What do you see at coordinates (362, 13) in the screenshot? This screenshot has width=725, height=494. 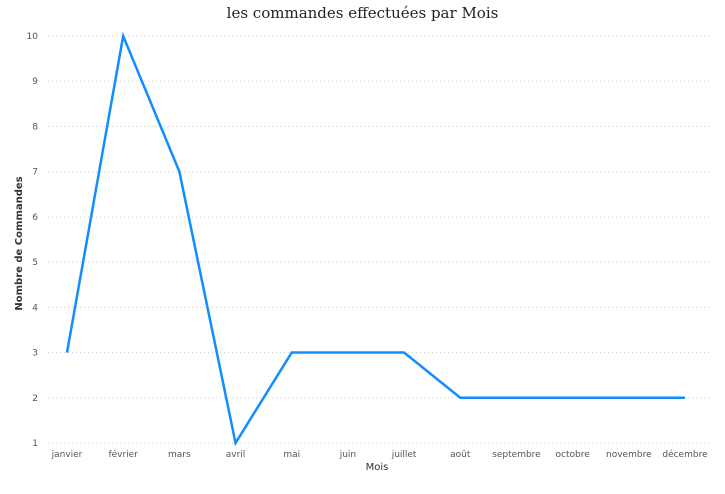 I see `chart-title: les commandes effectuées par Mois` at bounding box center [362, 13].